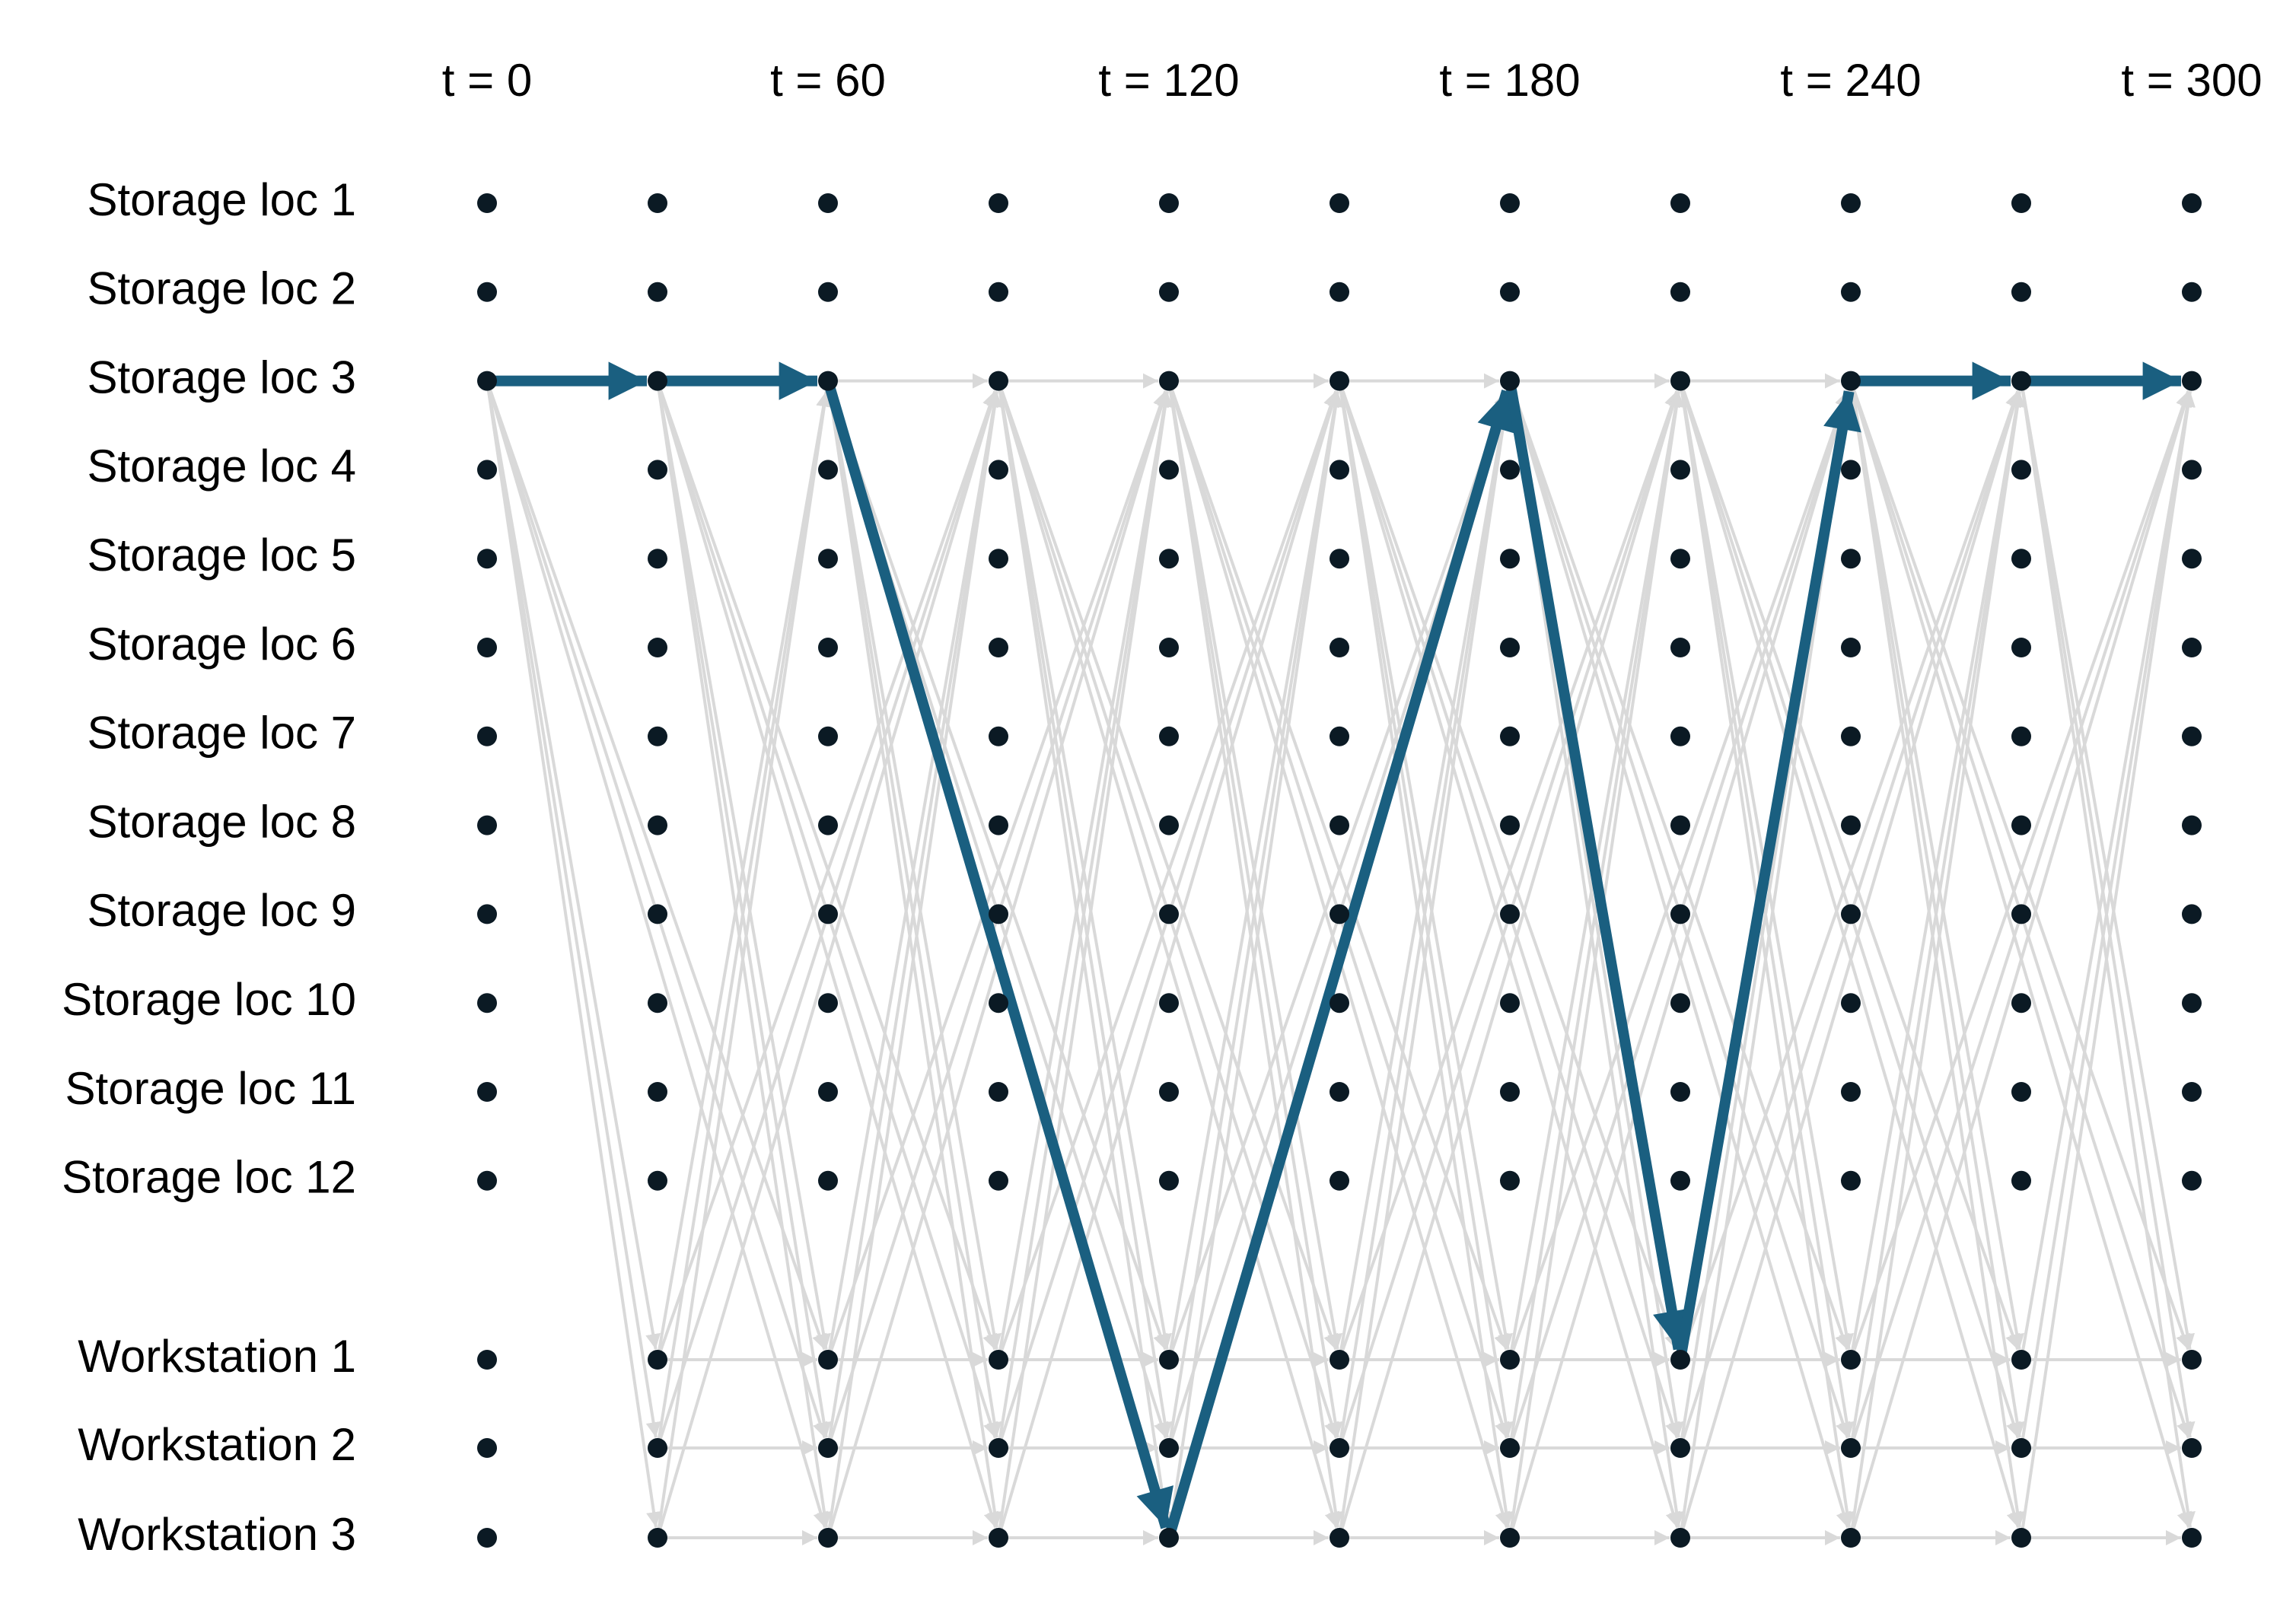 Image resolution: width=2296 pixels, height=1607 pixels. I want to click on row-label: Storage loc 3, so click(221, 377).